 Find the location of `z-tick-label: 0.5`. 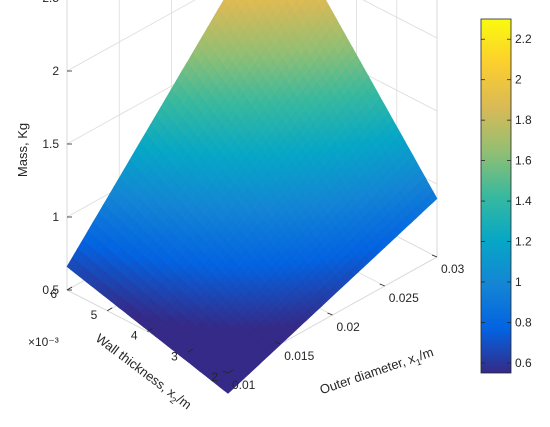

z-tick-label: 0.5 is located at coordinates (50, 290).